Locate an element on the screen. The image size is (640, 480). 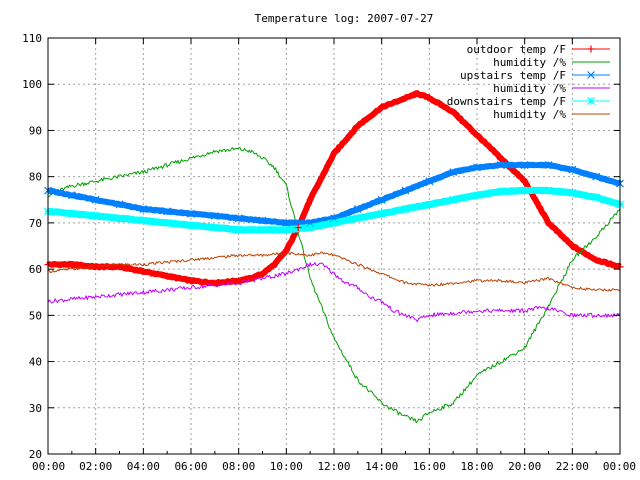
legend-item: downstairs temp /F is located at coordinates (528, 101).